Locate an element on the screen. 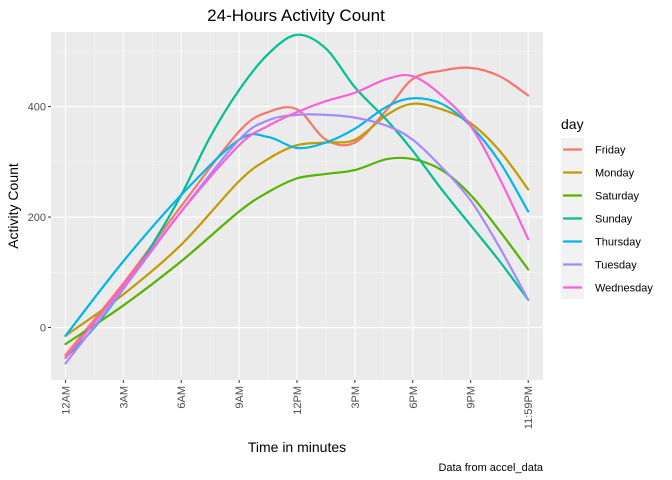 The width and height of the screenshot is (672, 480). legend-label-thursday: Thursday is located at coordinates (618, 243).